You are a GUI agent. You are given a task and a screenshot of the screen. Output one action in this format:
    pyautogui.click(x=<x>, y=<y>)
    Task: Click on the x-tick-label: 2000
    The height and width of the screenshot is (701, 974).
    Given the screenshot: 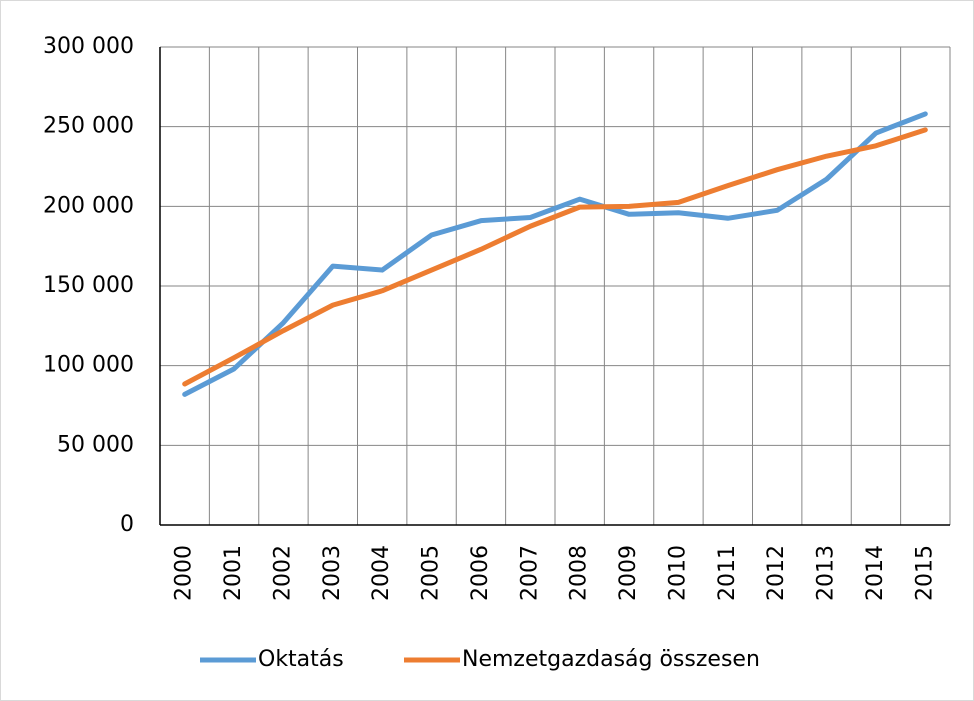 What is the action you would take?
    pyautogui.click(x=184, y=573)
    